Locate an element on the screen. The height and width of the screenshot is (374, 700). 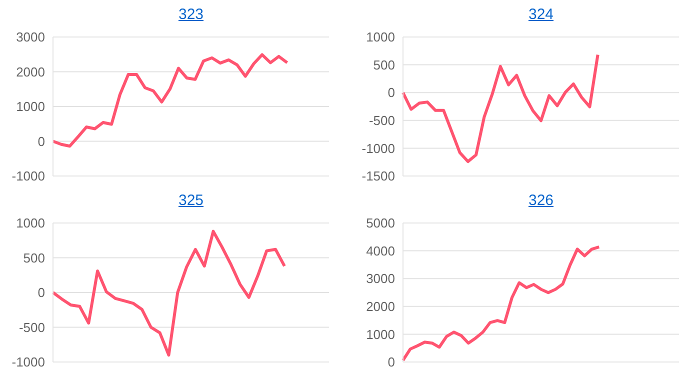
chart-title: 325 is located at coordinates (191, 200).